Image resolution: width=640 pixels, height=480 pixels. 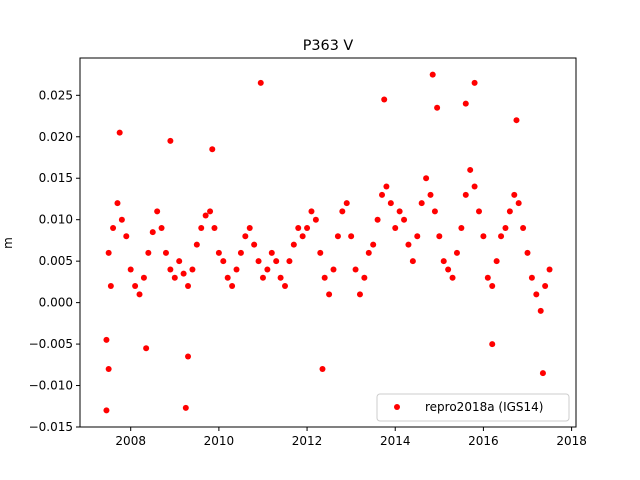 What do you see at coordinates (56, 178) in the screenshot?
I see `y-tick-label: 0.015` at bounding box center [56, 178].